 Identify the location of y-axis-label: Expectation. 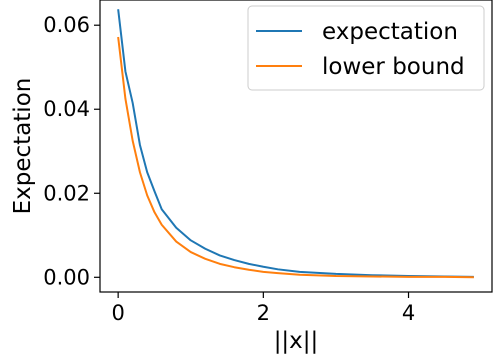
(23, 146).